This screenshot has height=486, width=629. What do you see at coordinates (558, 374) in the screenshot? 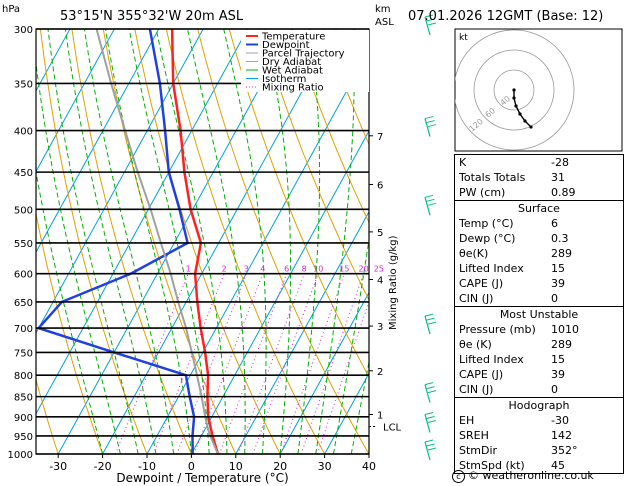
I see `unstable-index-value: 39` at bounding box center [558, 374].